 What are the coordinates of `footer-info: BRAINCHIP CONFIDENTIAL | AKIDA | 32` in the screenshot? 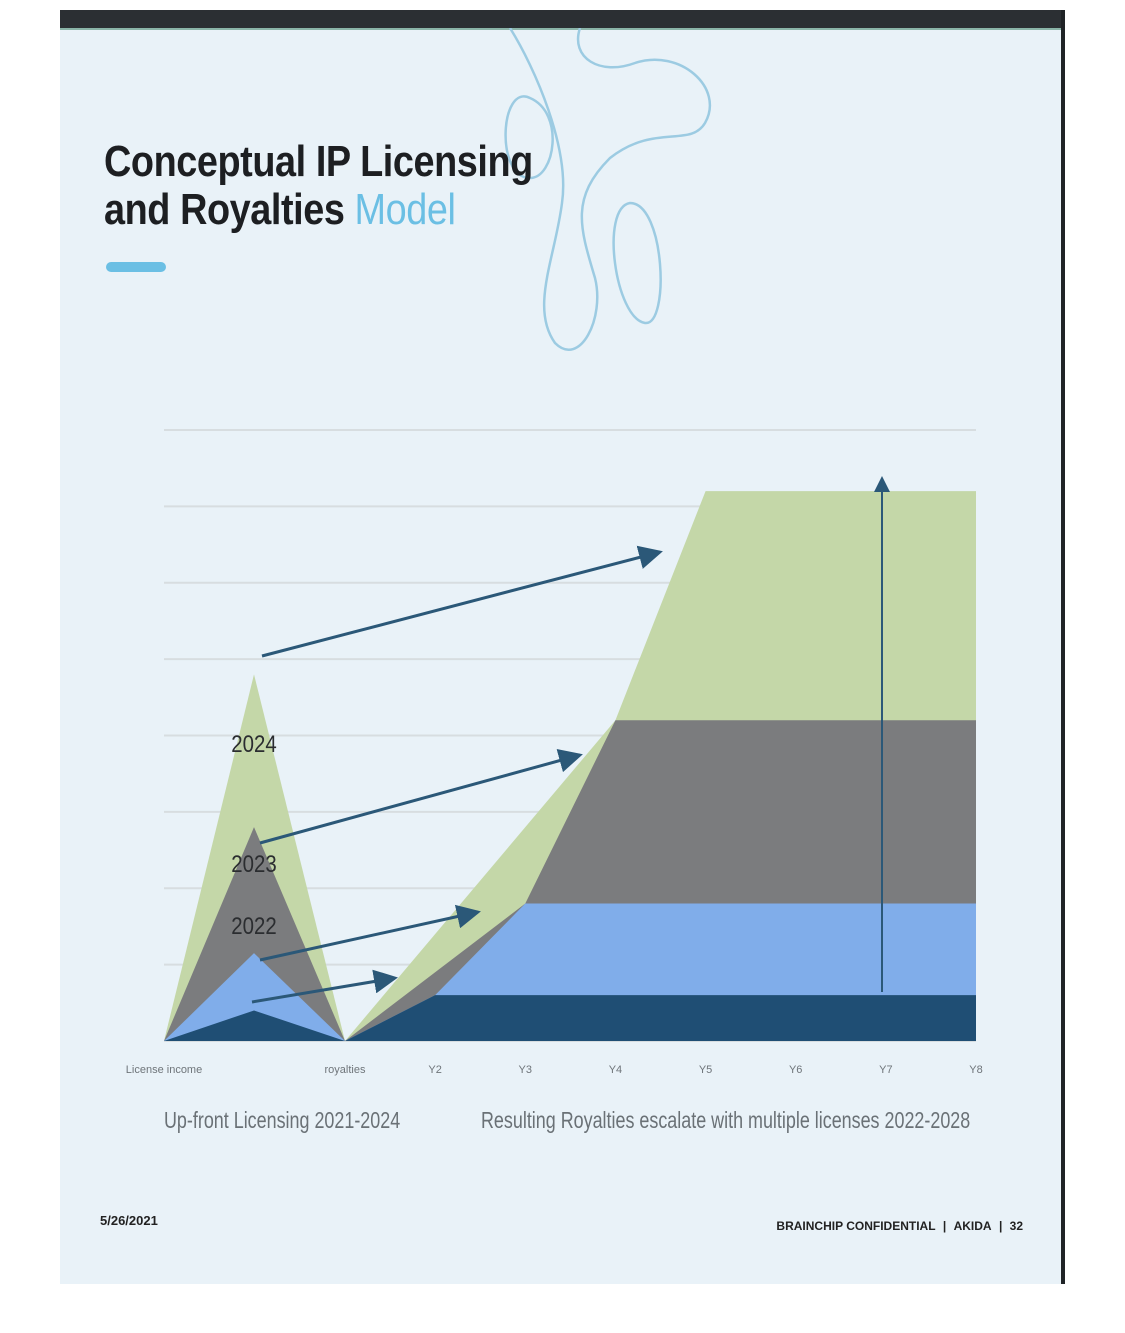 It's located at (899, 1226).